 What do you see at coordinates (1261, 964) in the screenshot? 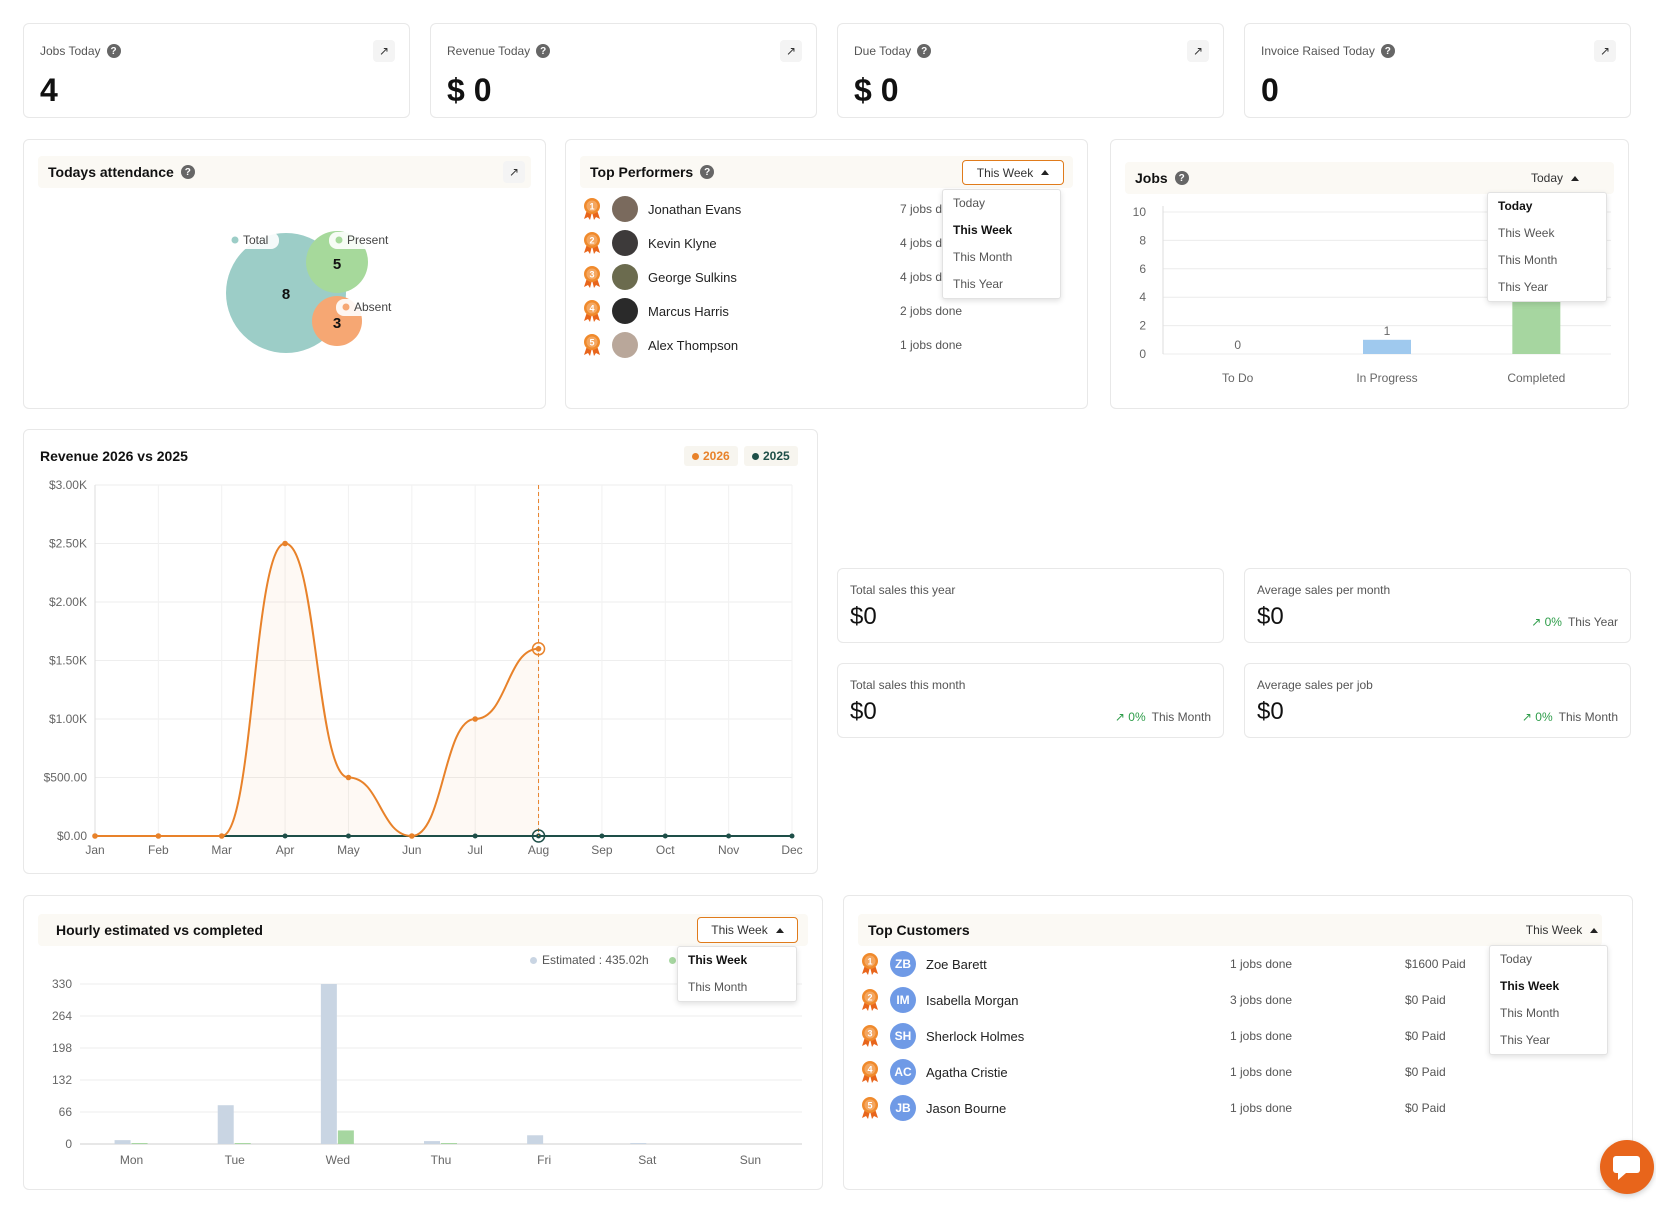
I see `customer-jobs: 1 jobs done` at bounding box center [1261, 964].